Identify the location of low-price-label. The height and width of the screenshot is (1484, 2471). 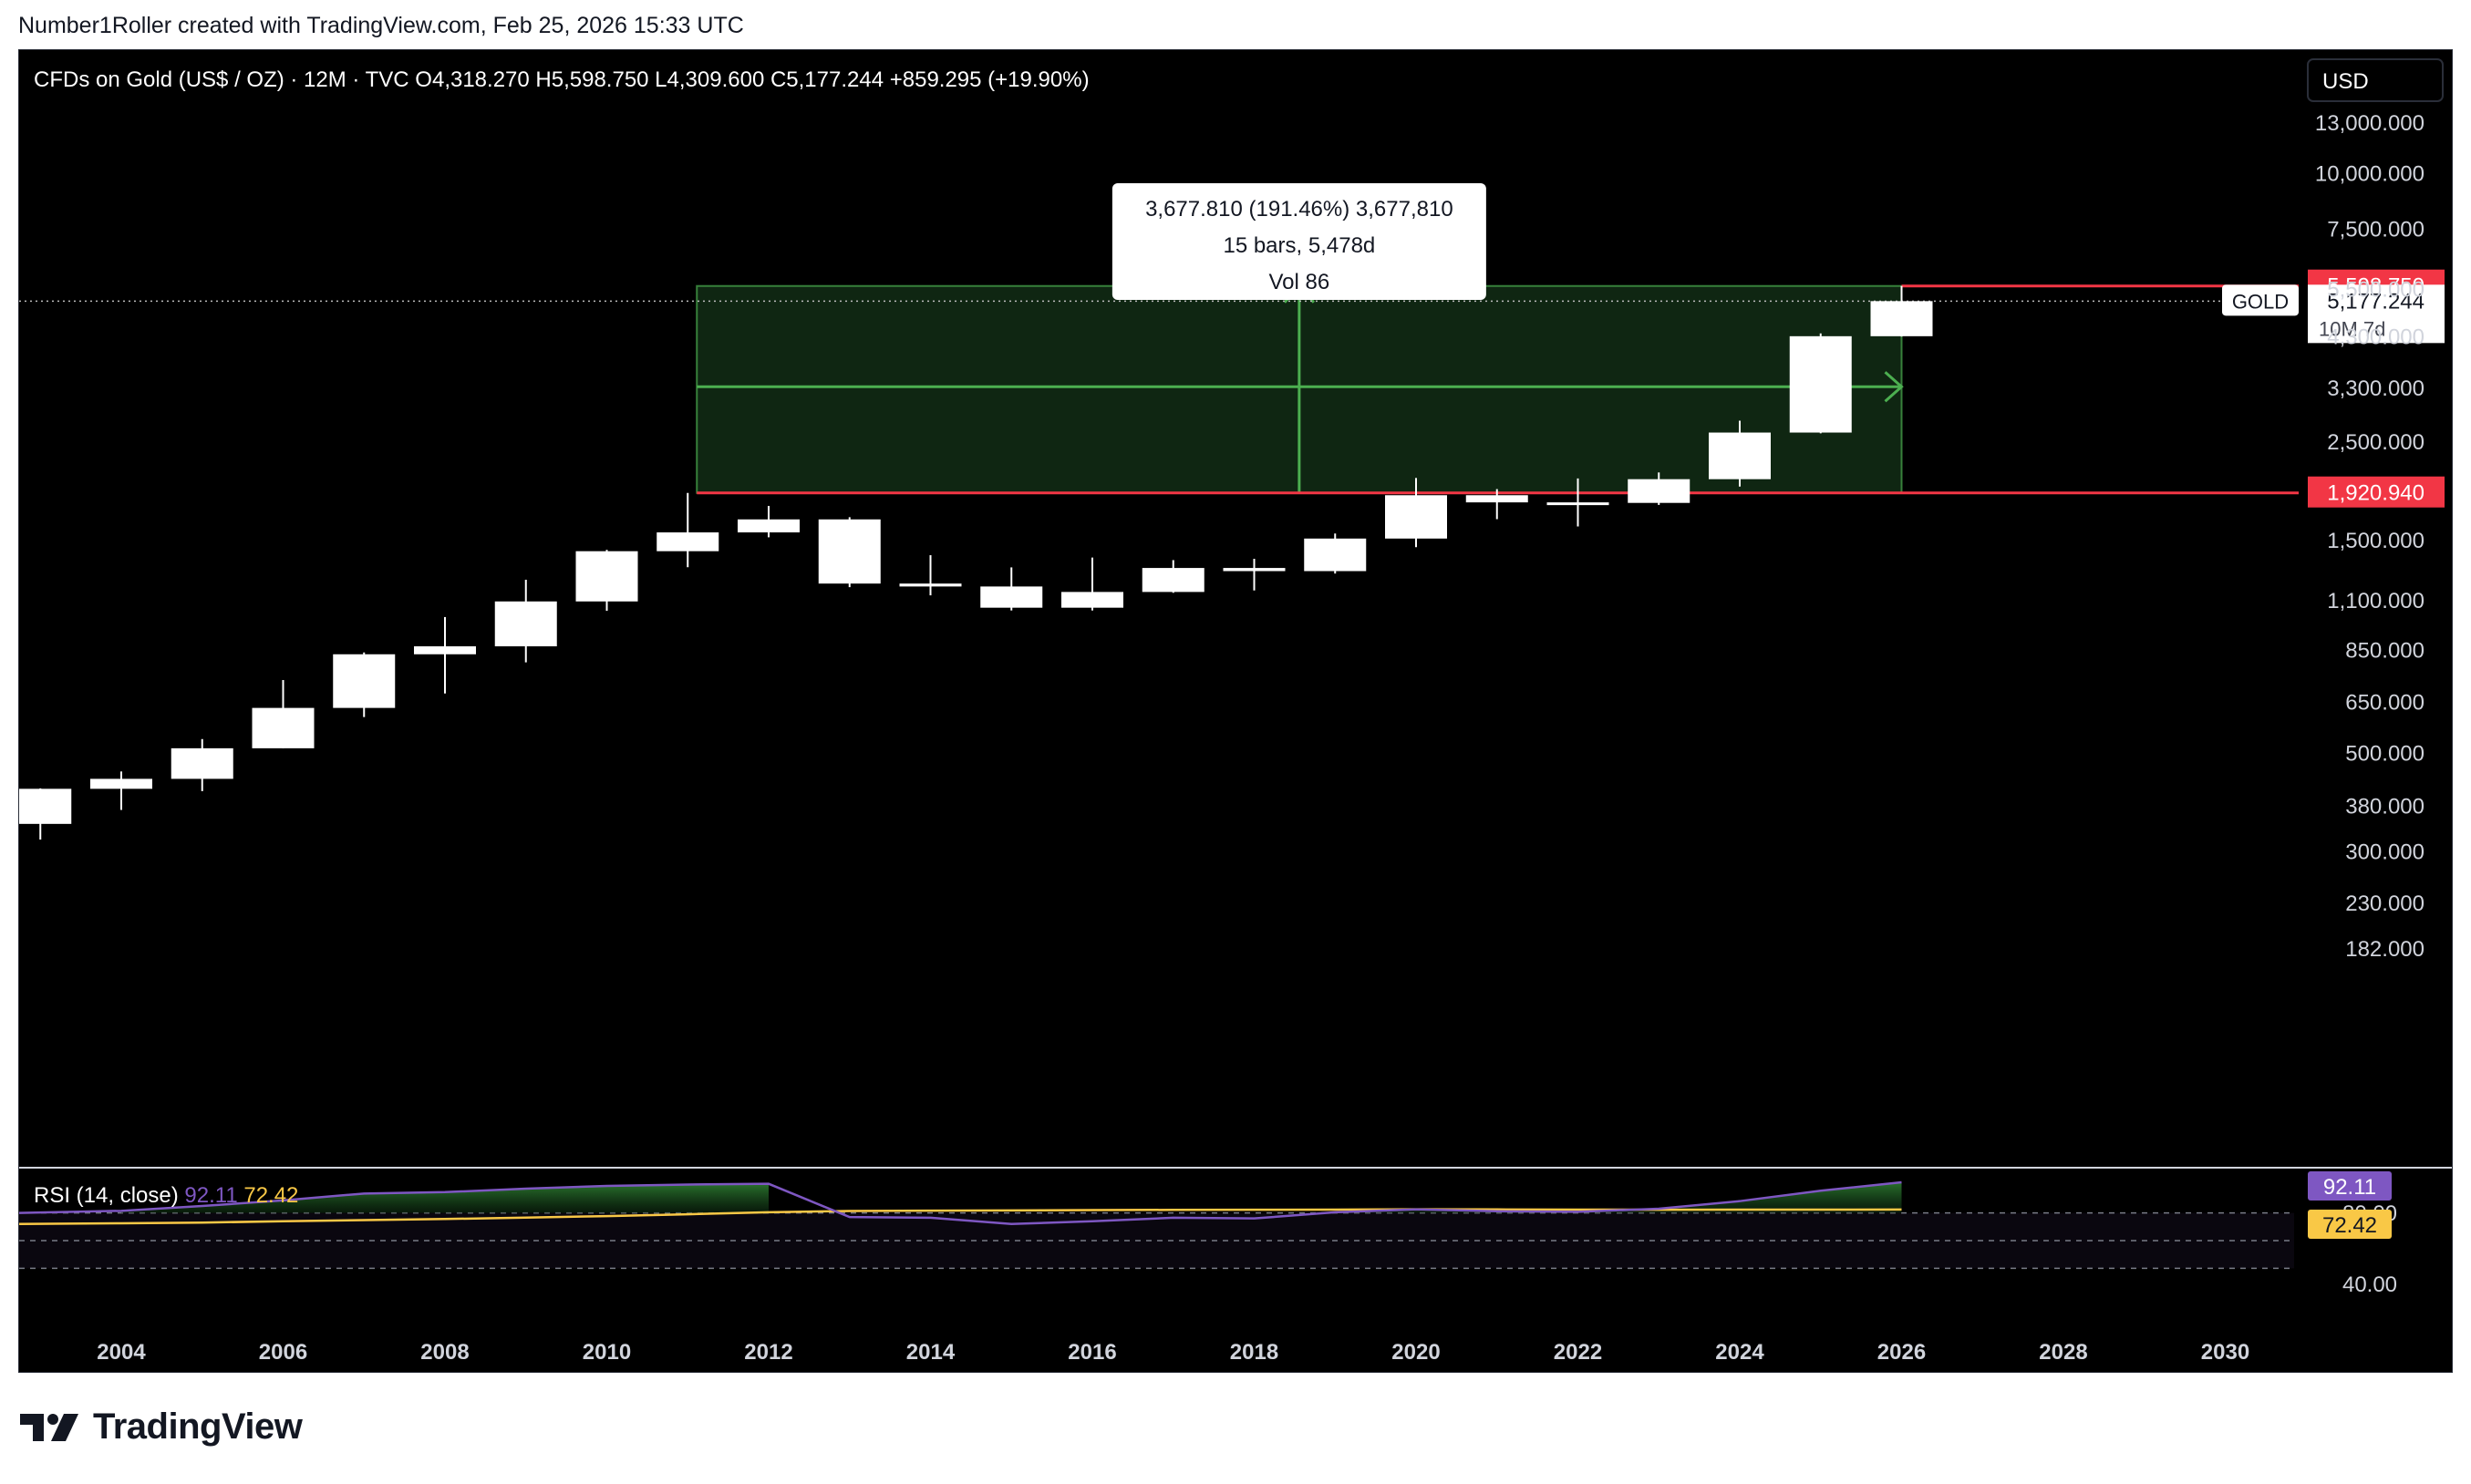
(2376, 492).